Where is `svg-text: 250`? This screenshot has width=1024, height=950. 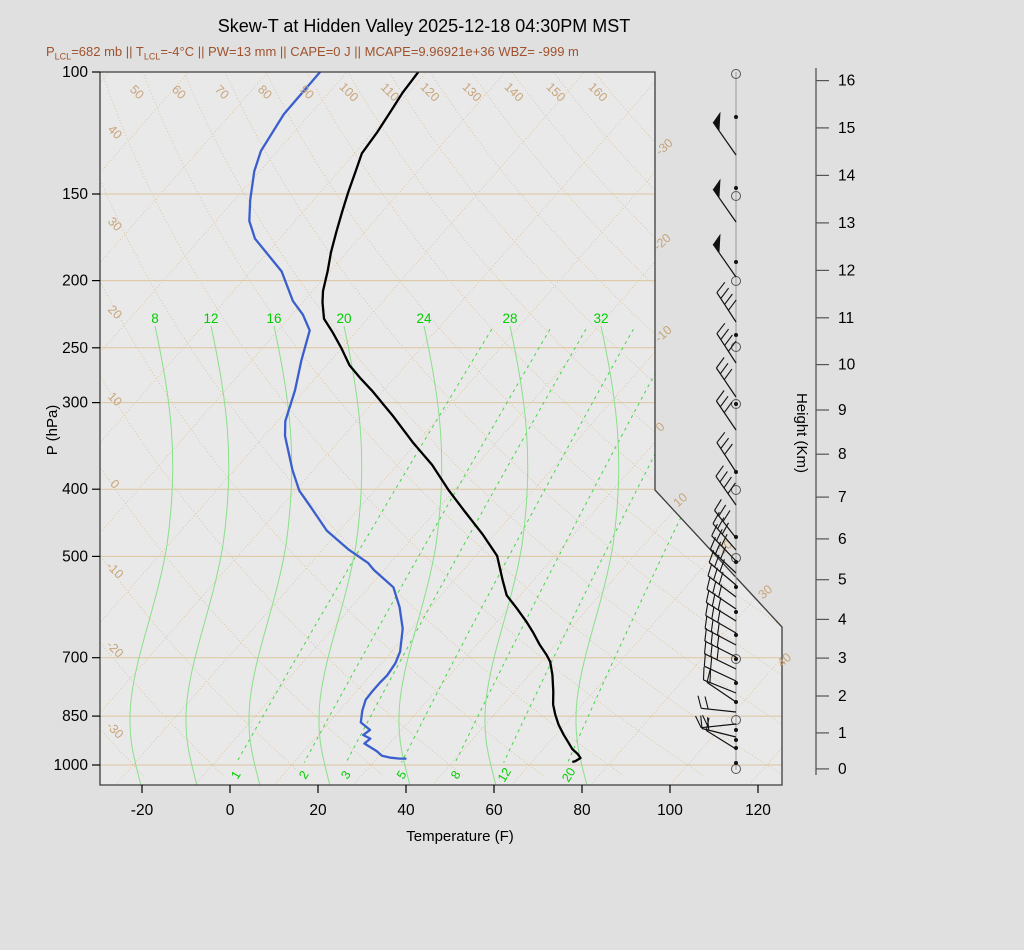
svg-text: 250 is located at coordinates (75, 348).